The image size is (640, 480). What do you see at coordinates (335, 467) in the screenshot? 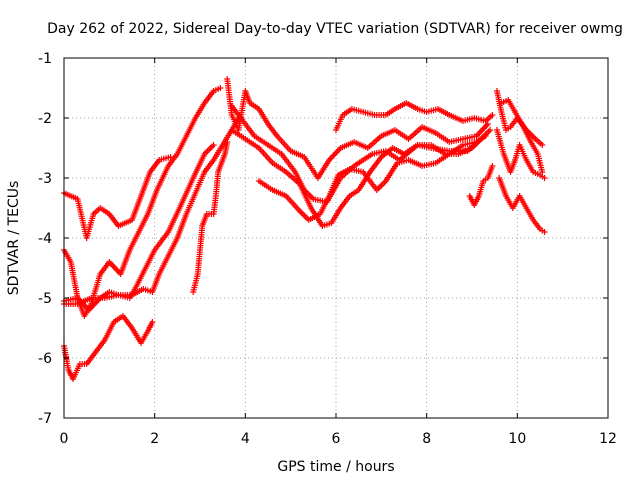
I see `x-axis-label: GPS time / hours` at bounding box center [335, 467].